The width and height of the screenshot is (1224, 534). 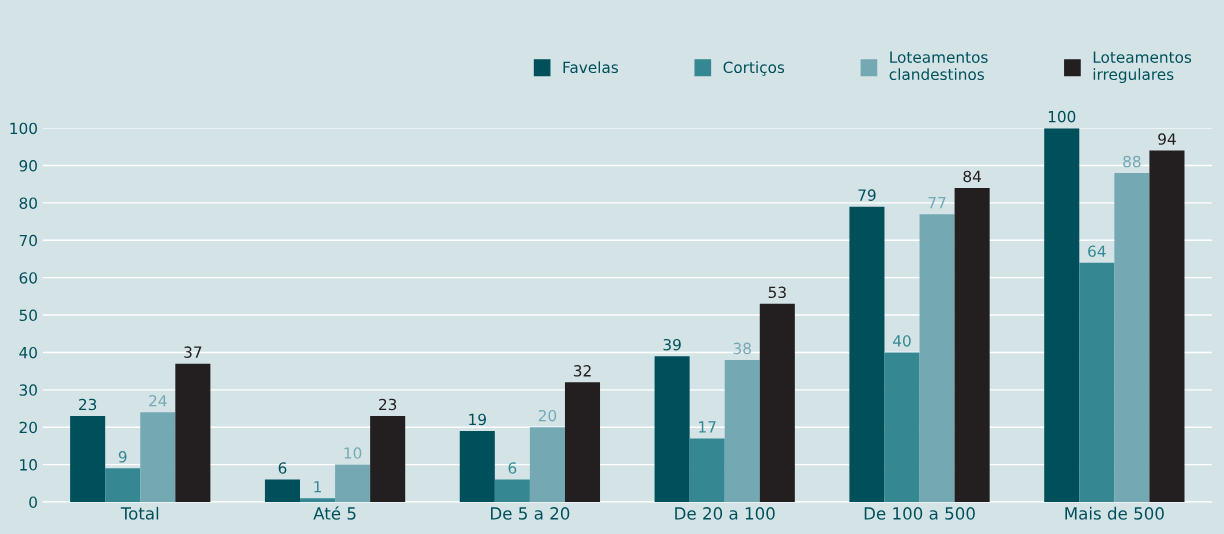 I want to click on y-tick-label: 0, so click(x=33, y=502).